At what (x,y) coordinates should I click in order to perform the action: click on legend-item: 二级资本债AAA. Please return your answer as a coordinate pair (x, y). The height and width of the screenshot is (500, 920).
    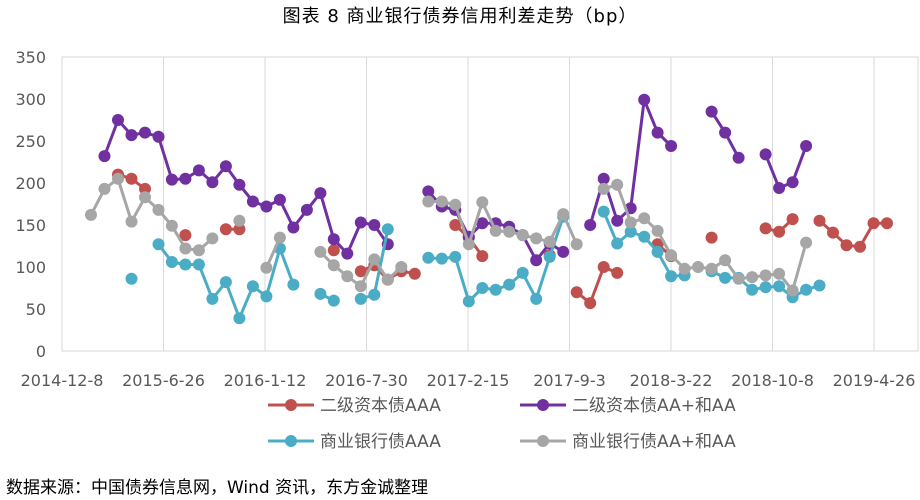
    Looking at the image, I should click on (354, 406).